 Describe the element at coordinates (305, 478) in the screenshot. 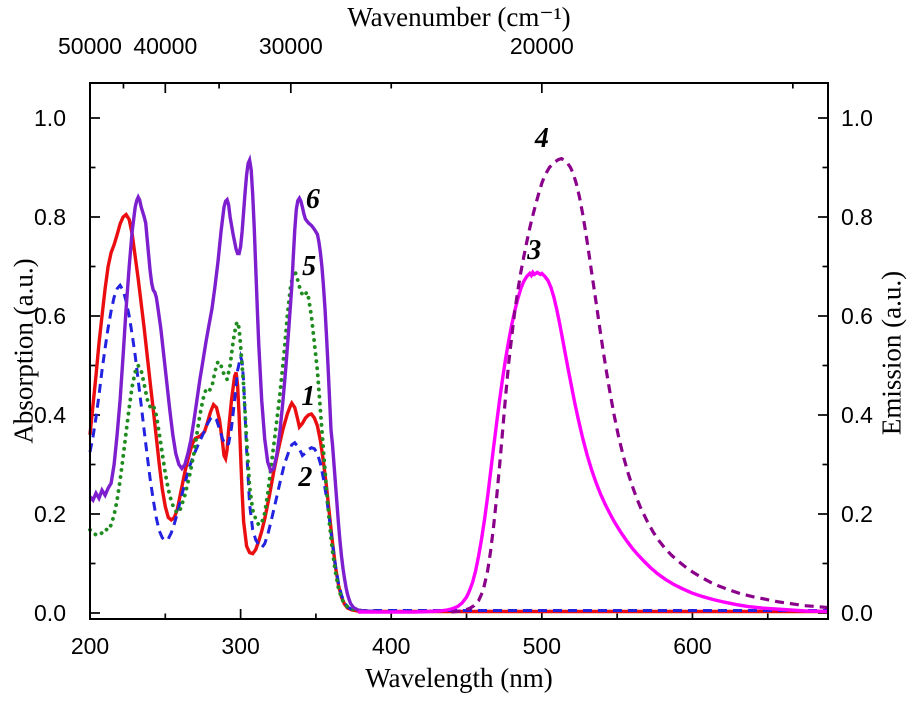

I see `curve-label-2: 2` at that location.